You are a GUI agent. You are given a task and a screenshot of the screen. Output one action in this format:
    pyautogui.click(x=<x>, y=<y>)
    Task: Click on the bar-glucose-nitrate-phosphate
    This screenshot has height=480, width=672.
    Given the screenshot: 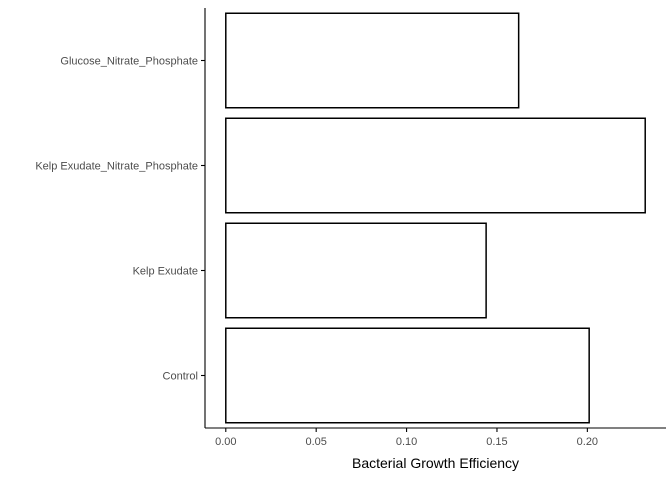 What is the action you would take?
    pyautogui.click(x=372, y=60)
    